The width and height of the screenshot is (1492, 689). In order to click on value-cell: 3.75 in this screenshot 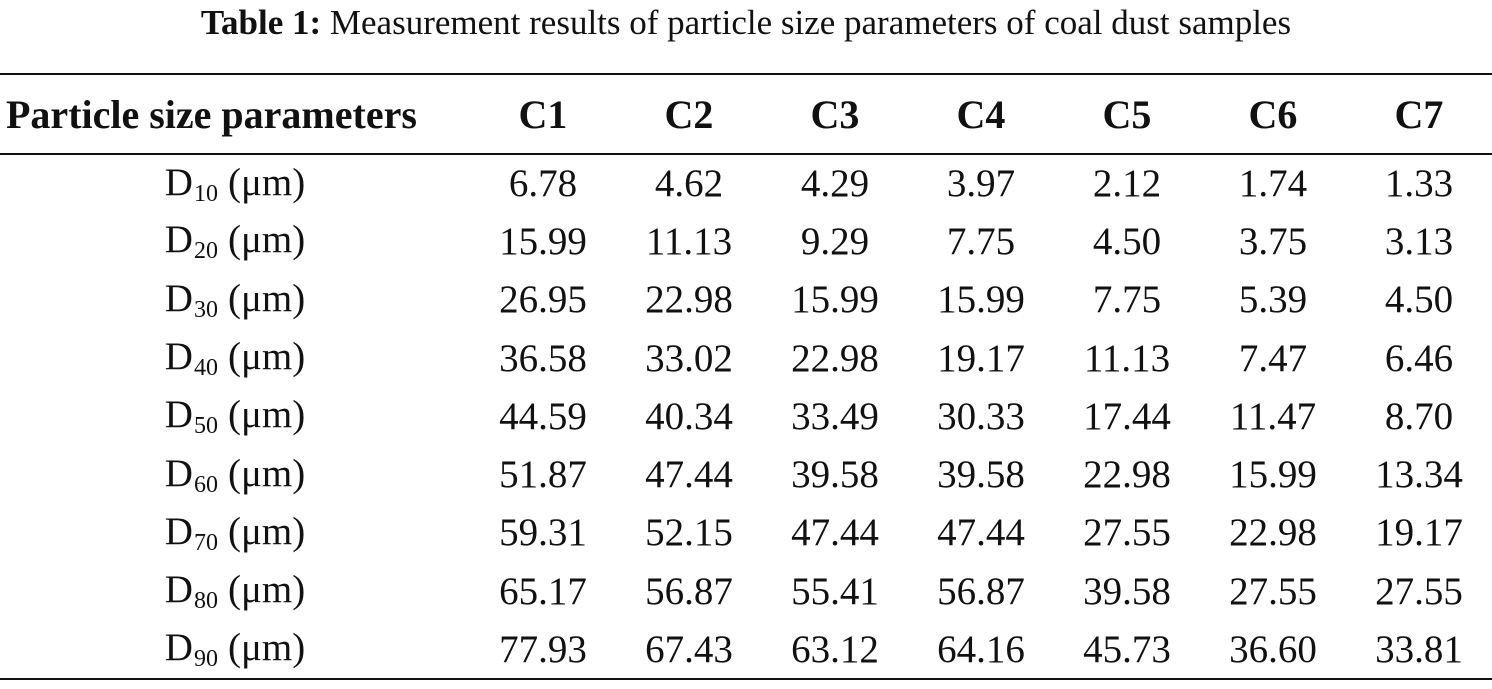, I will do `click(1273, 241)`.